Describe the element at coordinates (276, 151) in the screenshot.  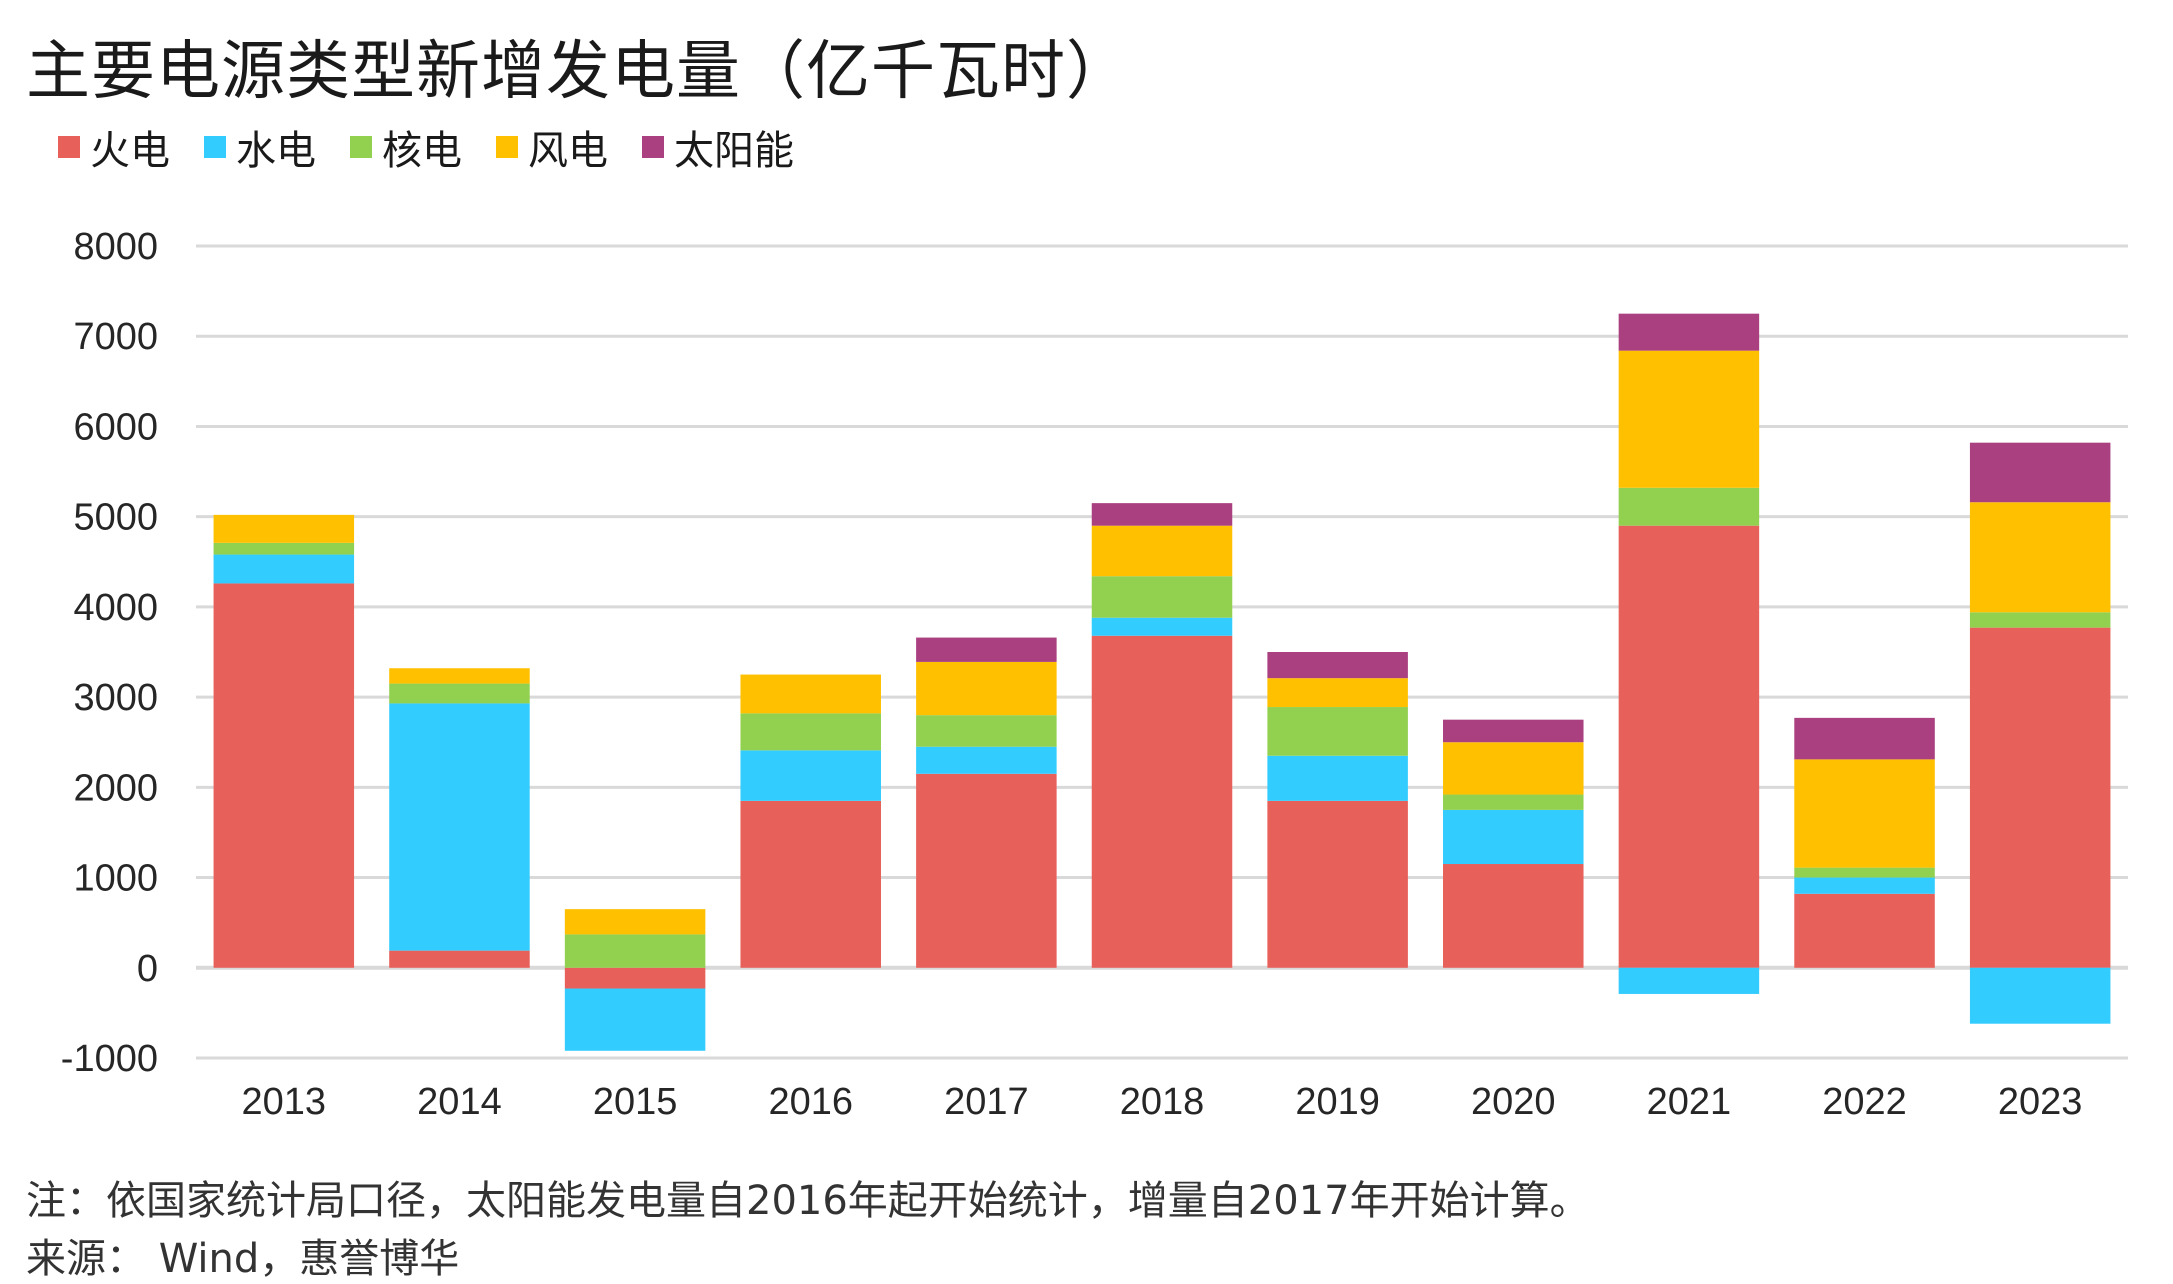
I see `legend-label-hydro: 水电` at that location.